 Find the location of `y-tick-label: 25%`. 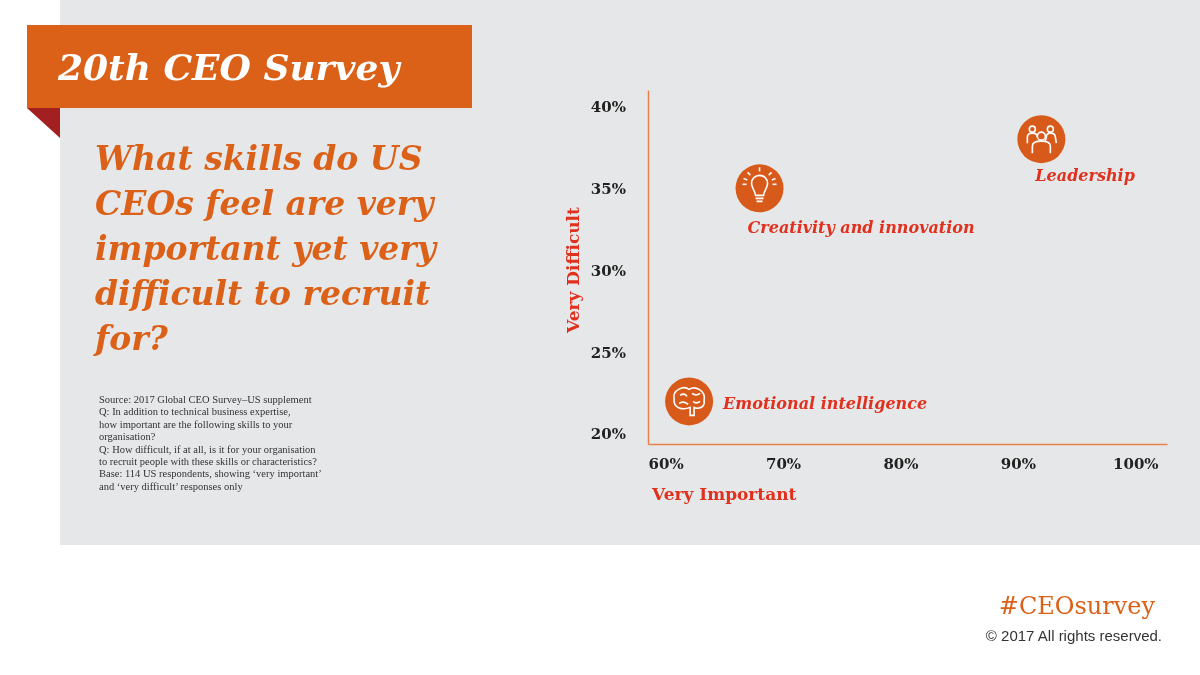

y-tick-label: 25% is located at coordinates (608, 352).